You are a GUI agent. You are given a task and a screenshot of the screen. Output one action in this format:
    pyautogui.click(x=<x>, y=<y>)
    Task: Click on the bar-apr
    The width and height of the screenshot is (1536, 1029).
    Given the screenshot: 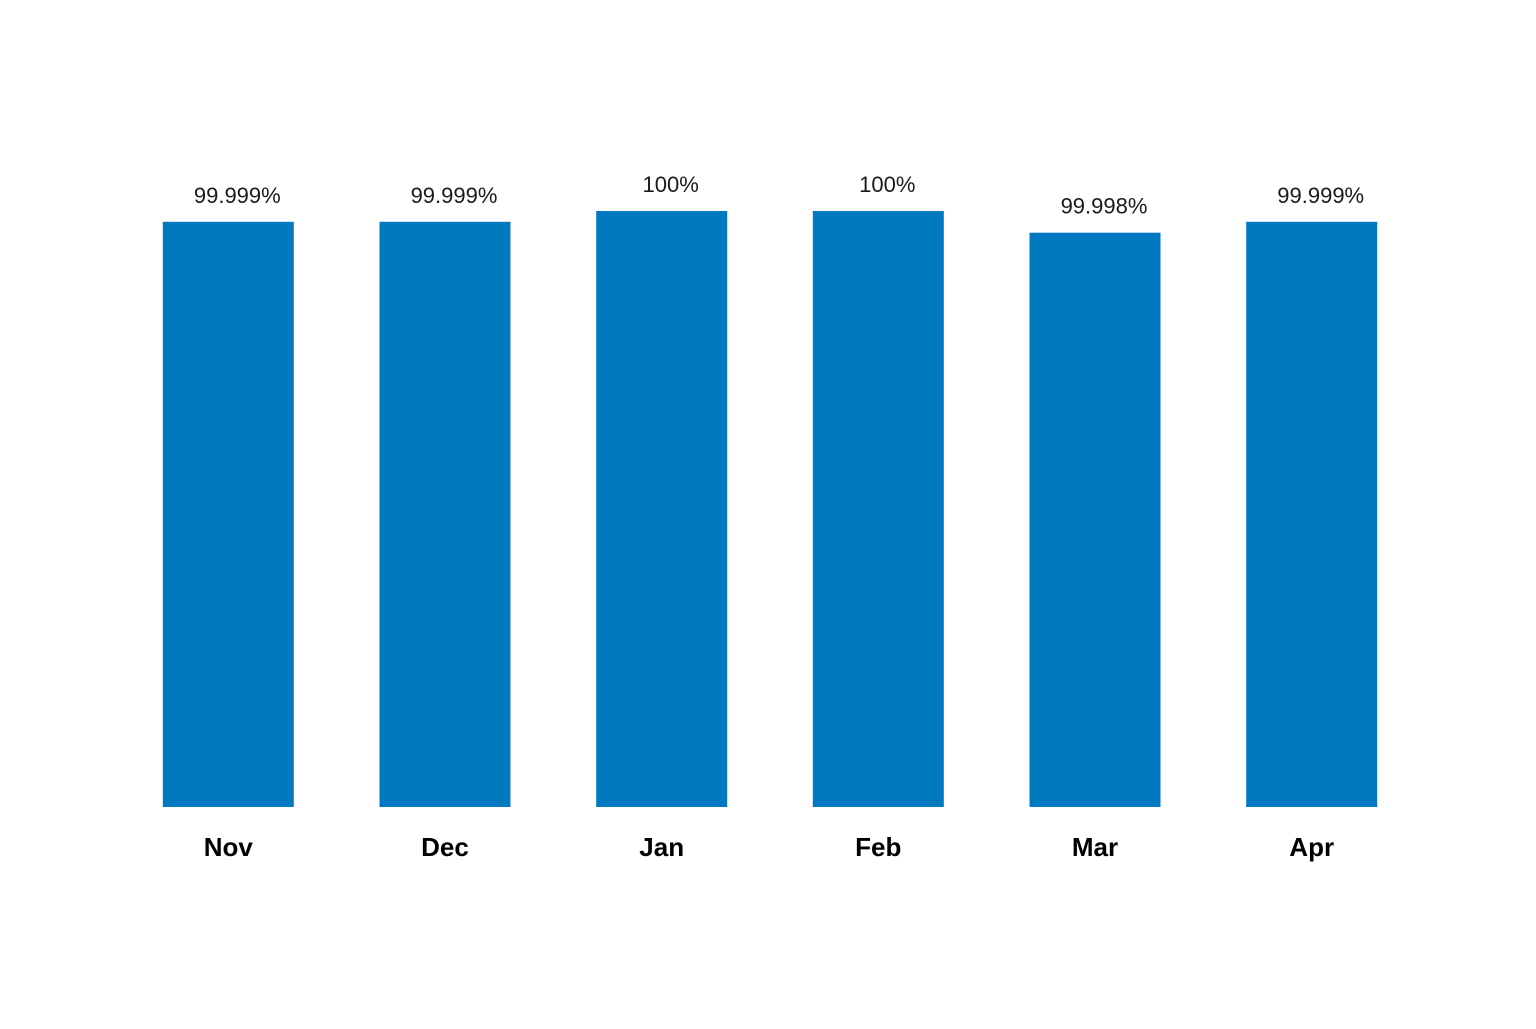 What is the action you would take?
    pyautogui.click(x=1312, y=514)
    